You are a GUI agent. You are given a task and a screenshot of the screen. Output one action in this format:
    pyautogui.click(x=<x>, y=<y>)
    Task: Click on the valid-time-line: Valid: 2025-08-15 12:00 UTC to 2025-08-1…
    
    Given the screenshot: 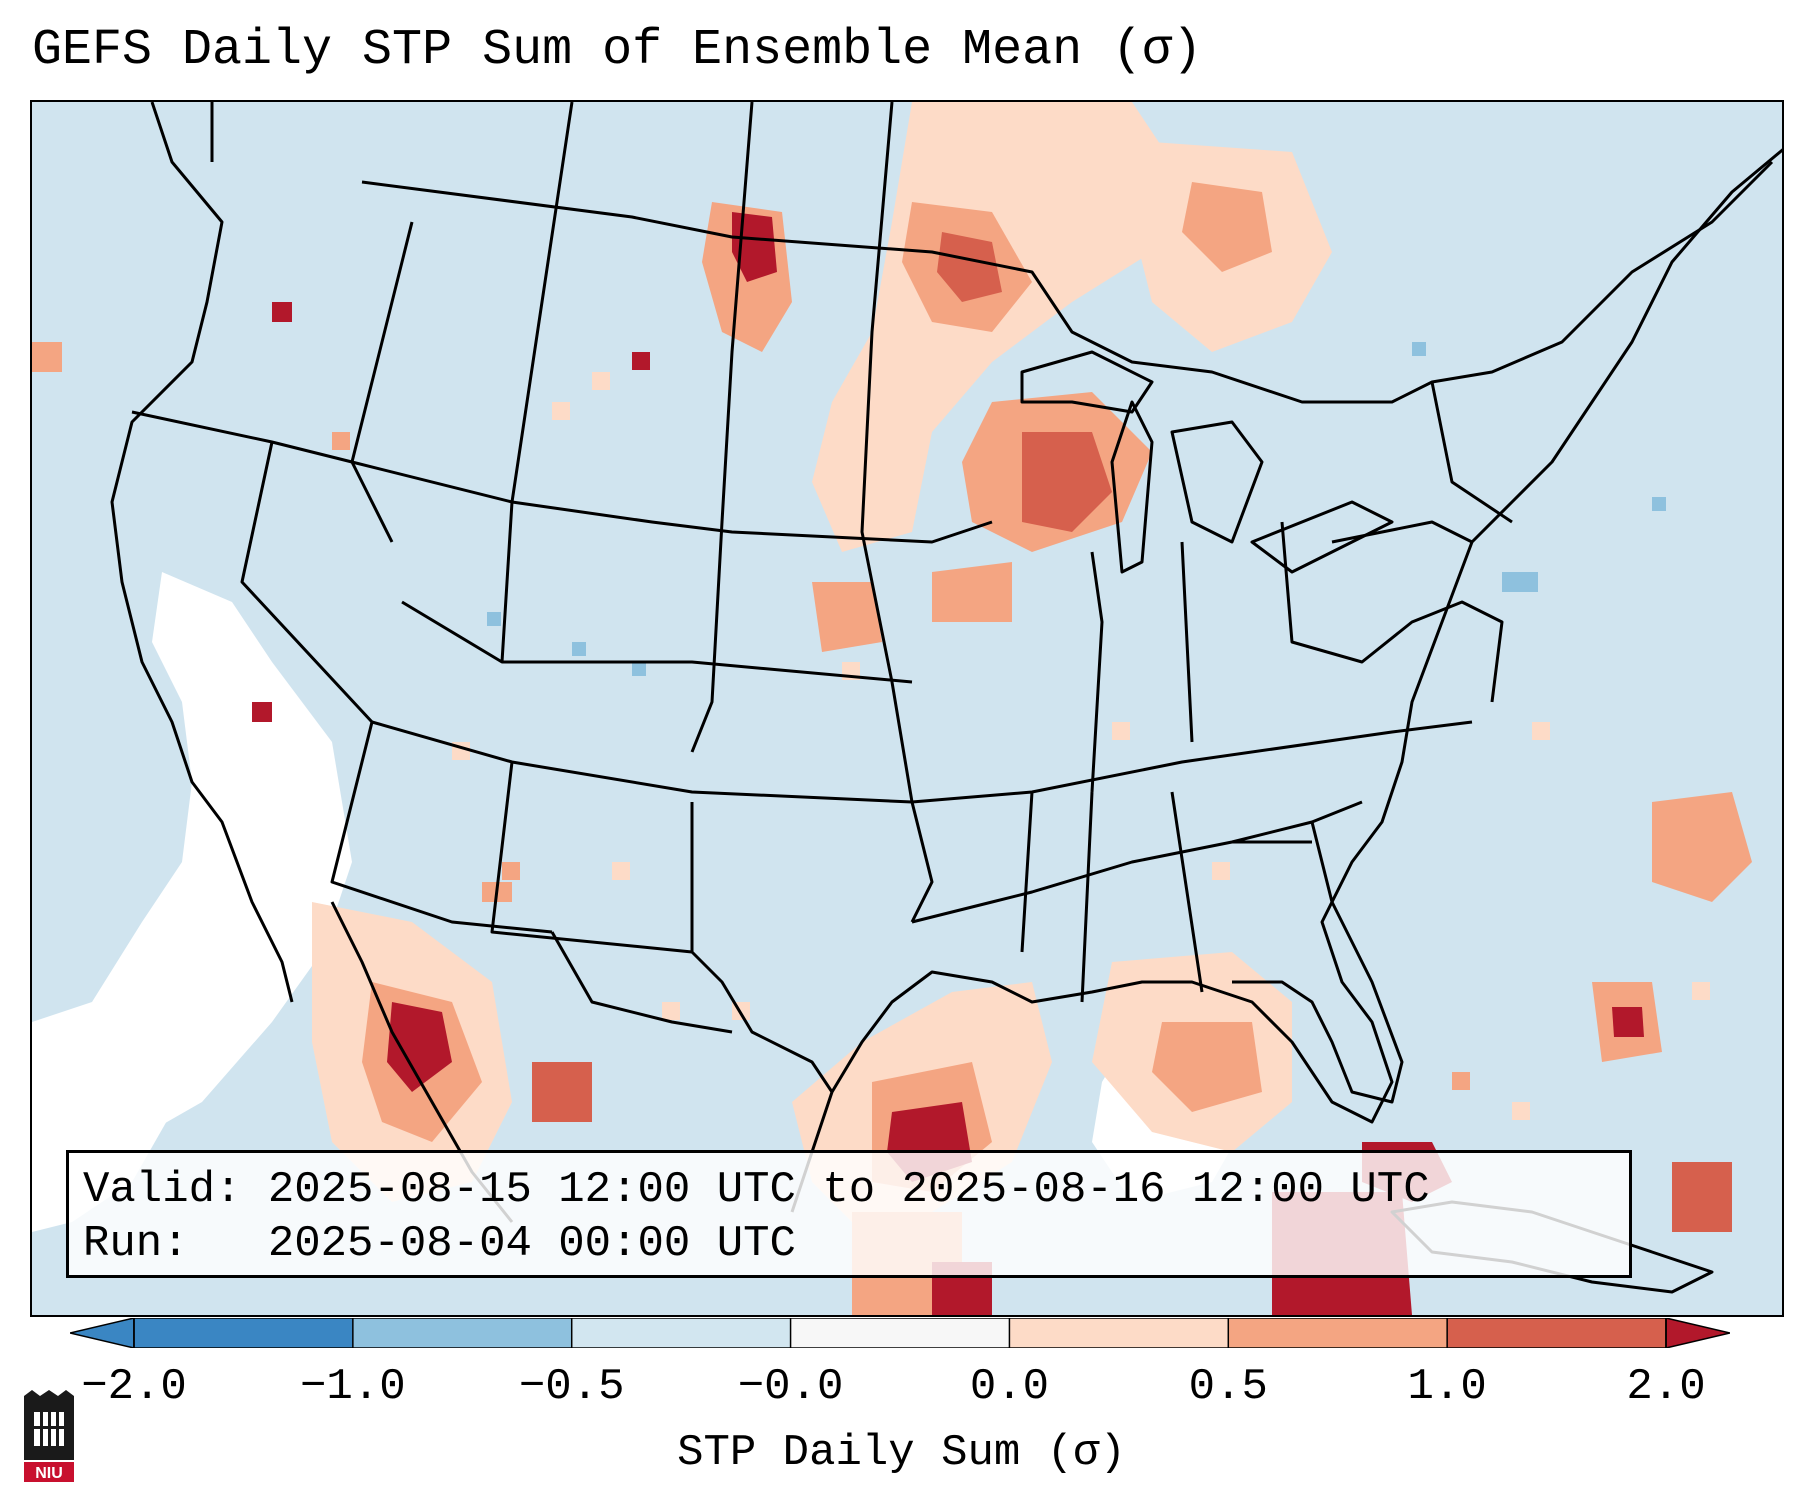 What is the action you would take?
    pyautogui.click(x=756, y=1190)
    